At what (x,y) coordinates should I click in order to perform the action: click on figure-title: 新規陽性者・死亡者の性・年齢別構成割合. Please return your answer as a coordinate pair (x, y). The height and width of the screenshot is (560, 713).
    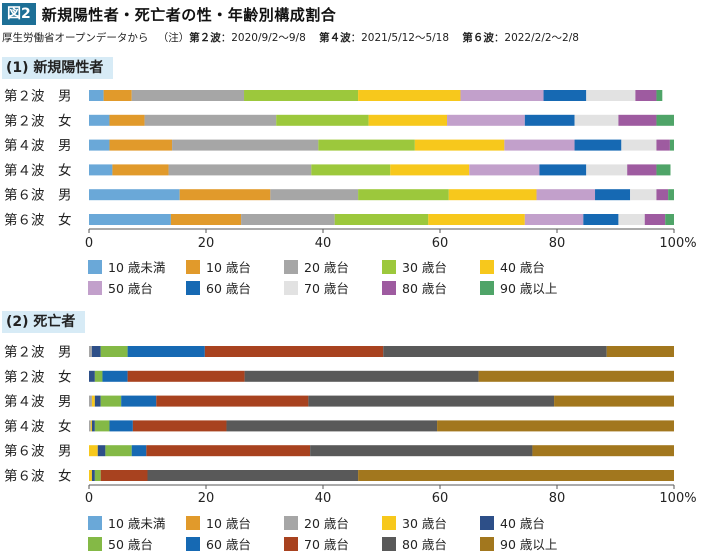
    Looking at the image, I should click on (189, 14).